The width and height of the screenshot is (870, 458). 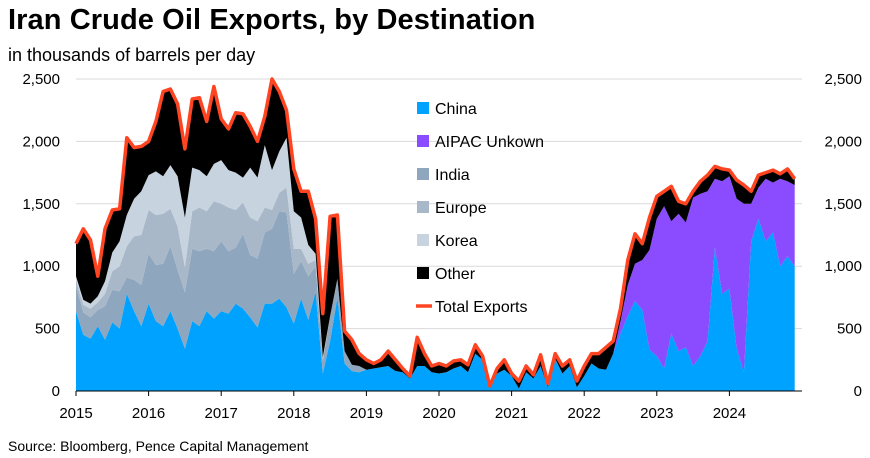 I want to click on y-tick-label-right: 2,500, so click(x=843, y=79).